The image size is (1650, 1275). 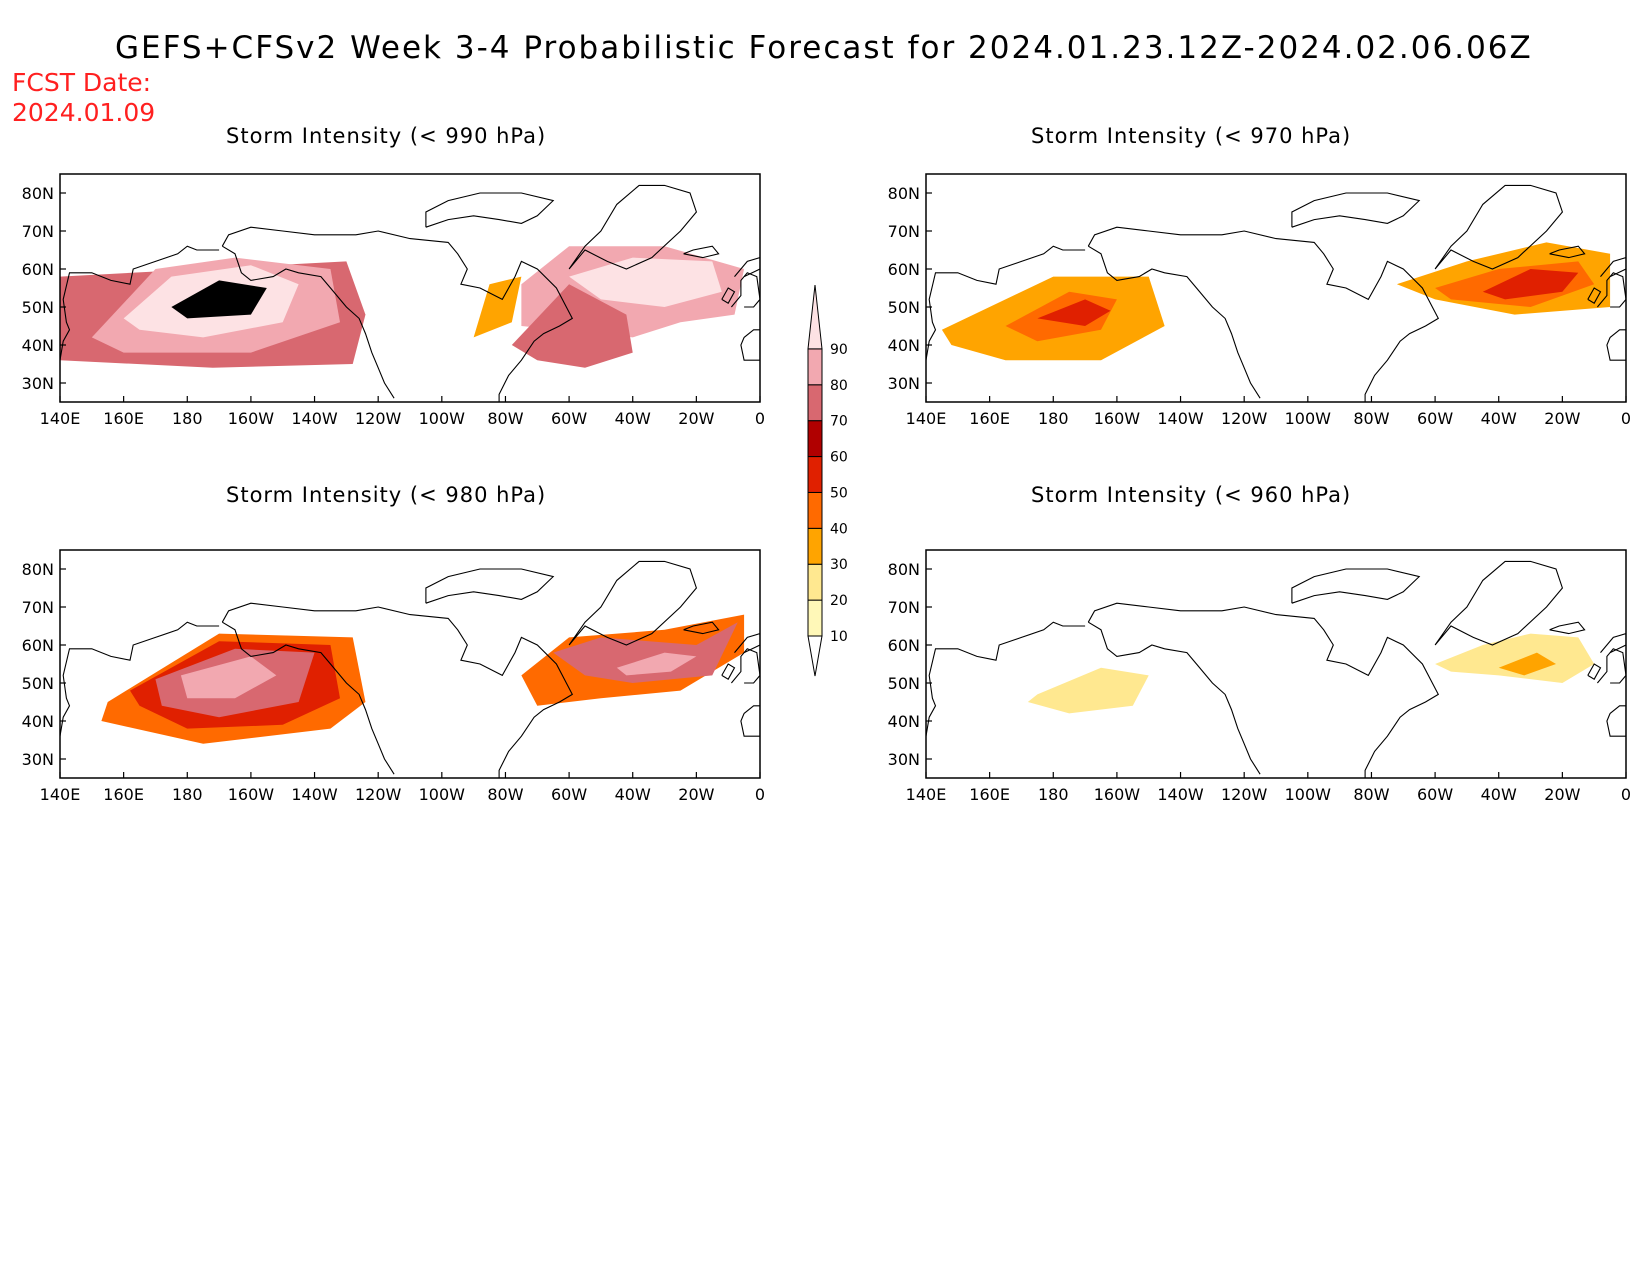 What do you see at coordinates (378, 794) in the screenshot?
I see `lon-tick-label: 120W` at bounding box center [378, 794].